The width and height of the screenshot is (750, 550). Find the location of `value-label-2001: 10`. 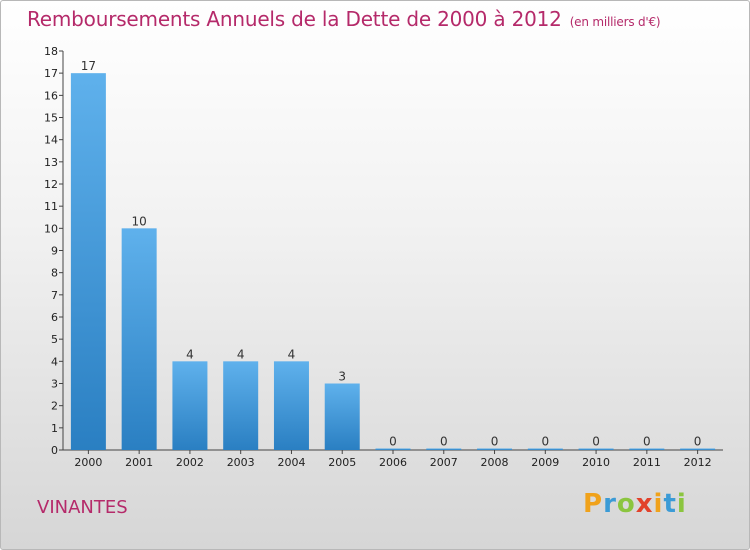

value-label-2001: 10 is located at coordinates (139, 221).